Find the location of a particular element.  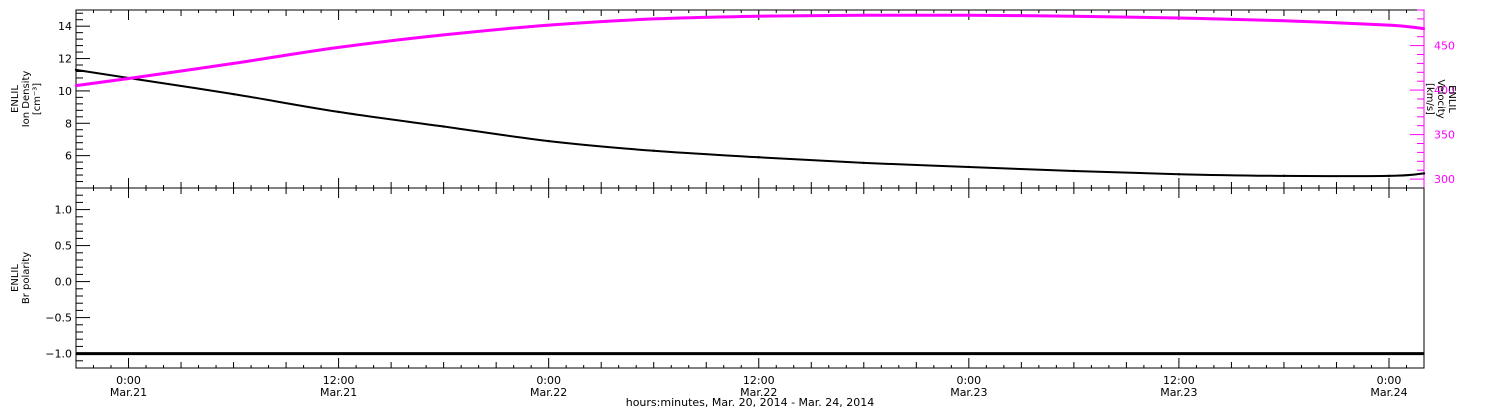

right-y-tick-label: 350 is located at coordinates (1444, 135).